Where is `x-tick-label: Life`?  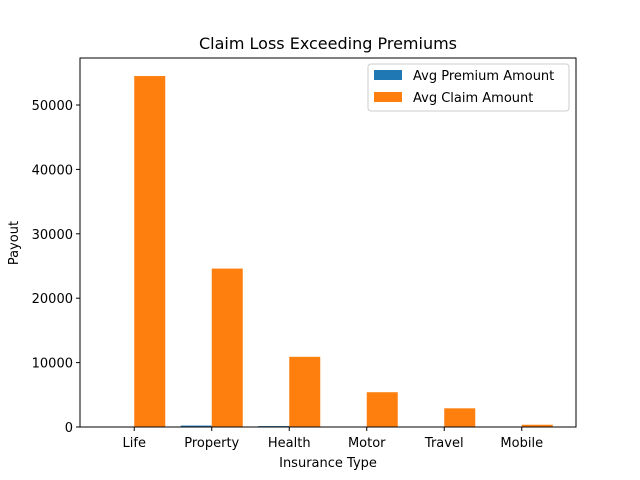
x-tick-label: Life is located at coordinates (134, 443).